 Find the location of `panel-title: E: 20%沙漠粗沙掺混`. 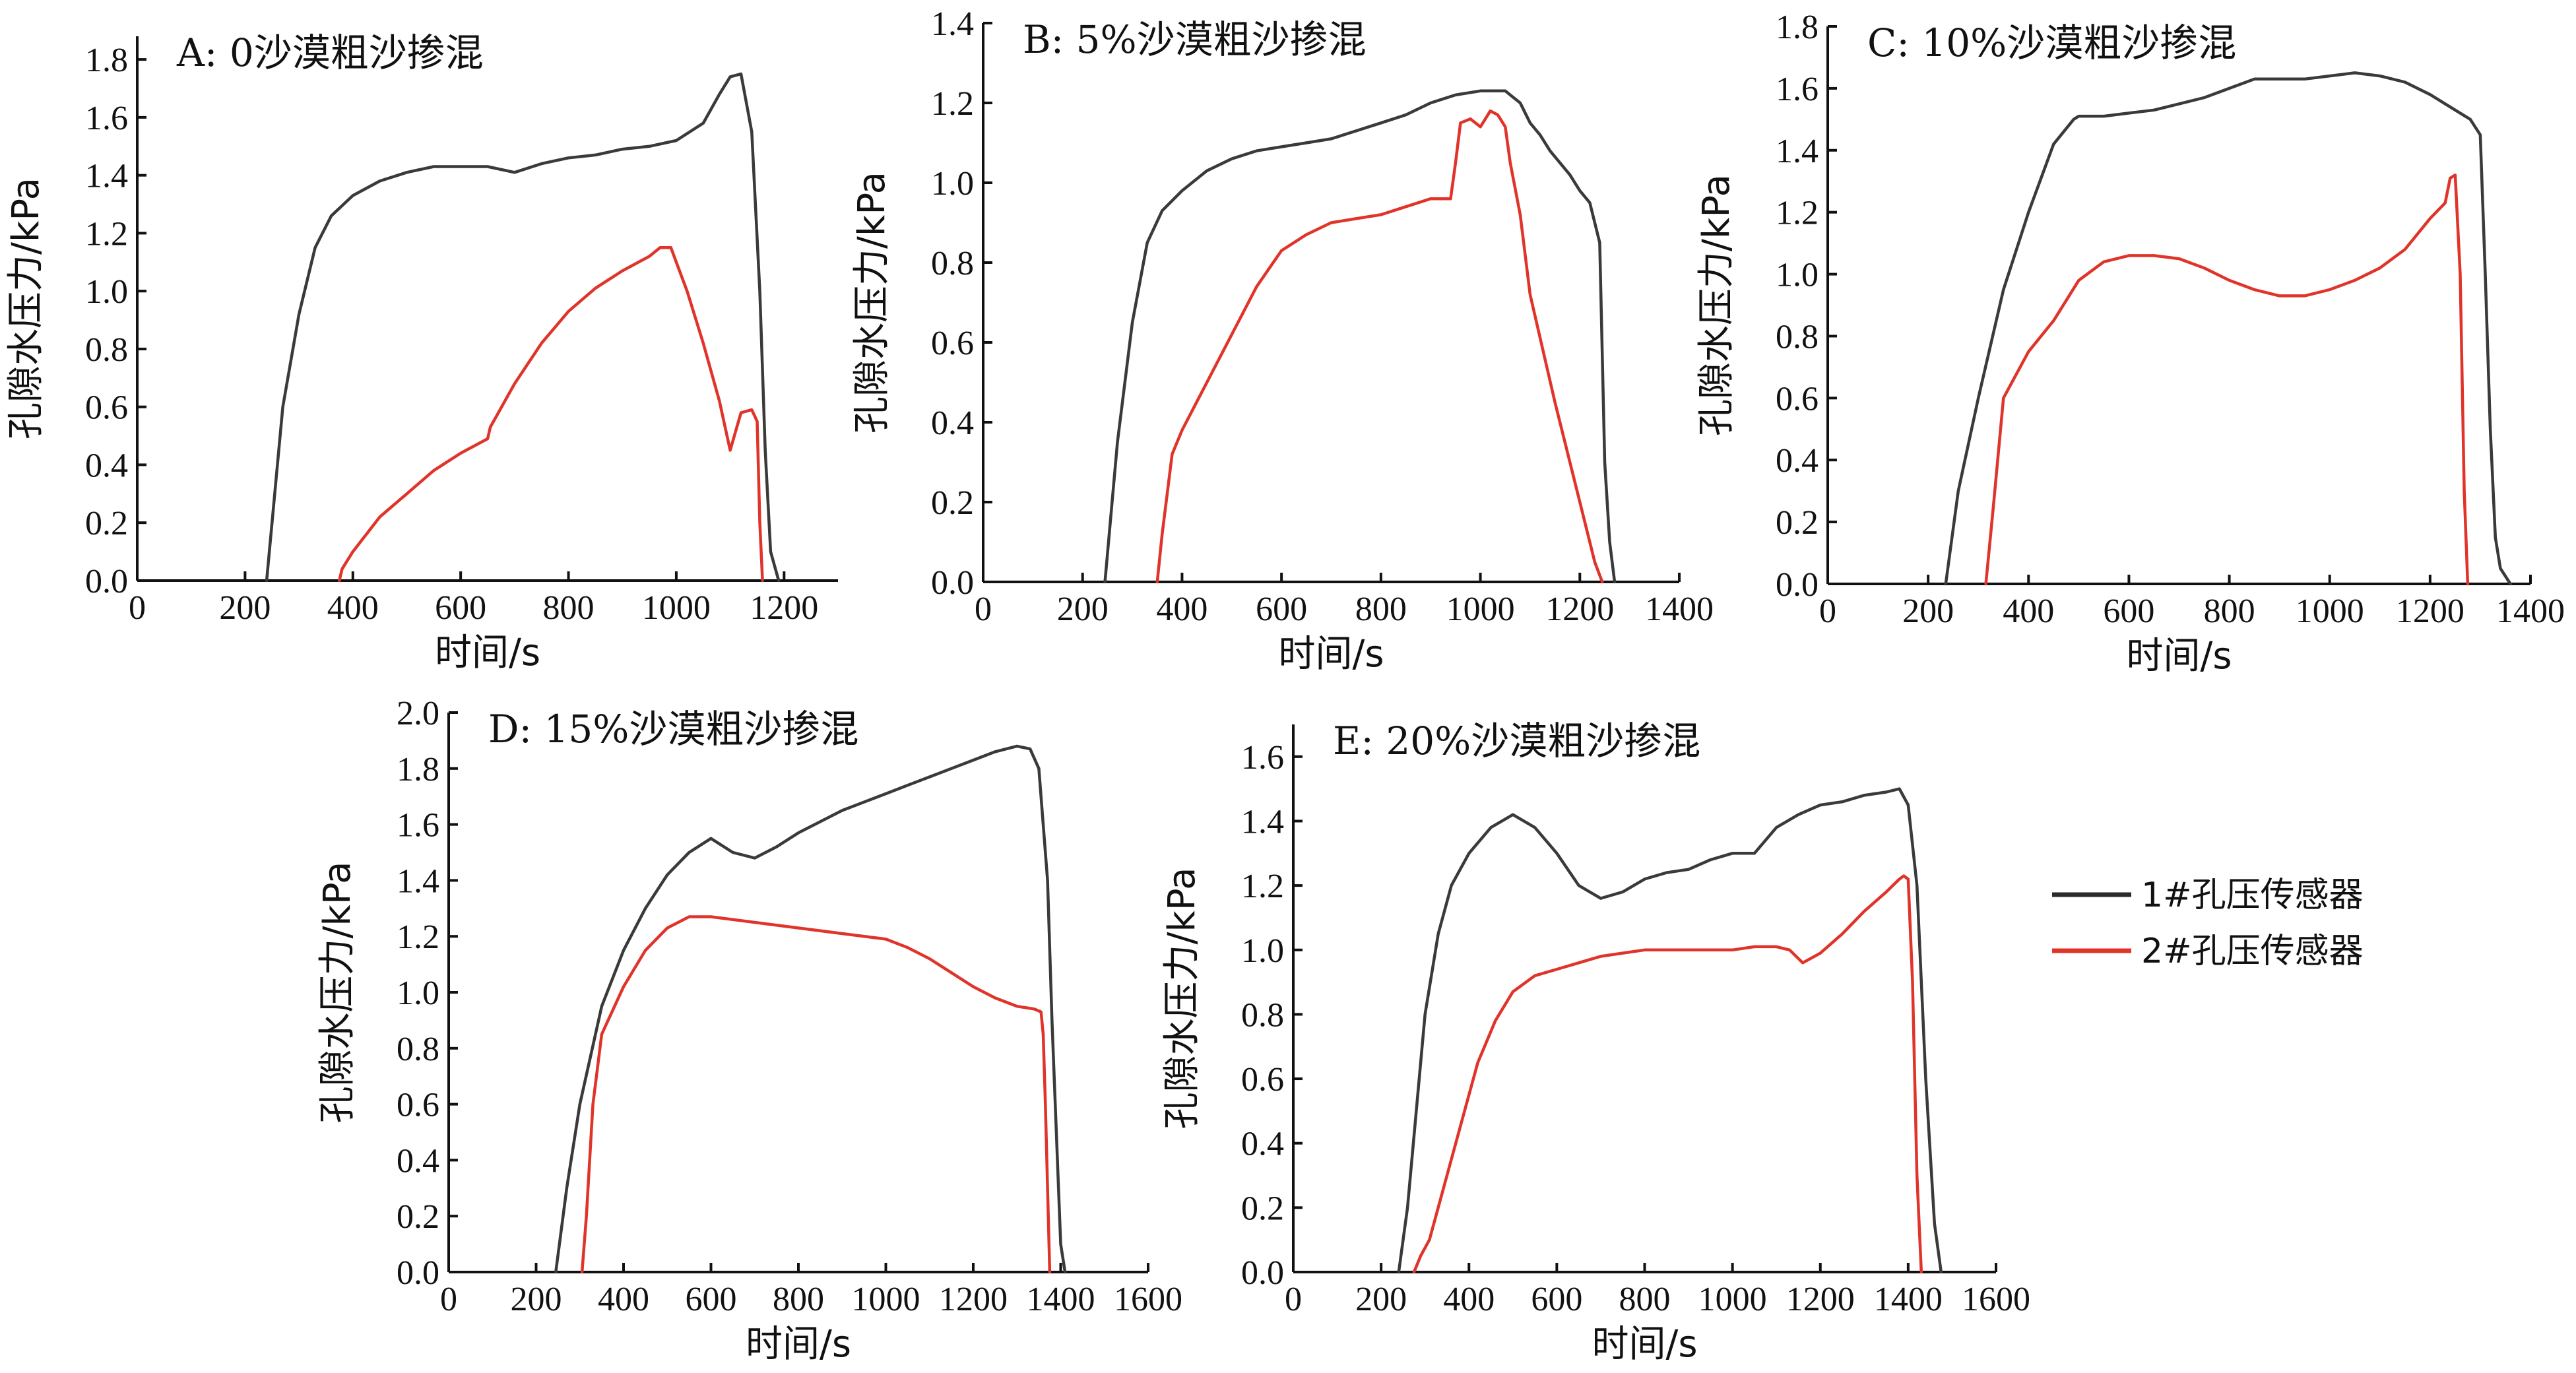

panel-title: E: 20%沙漠粗沙掺混 is located at coordinates (1516, 740).